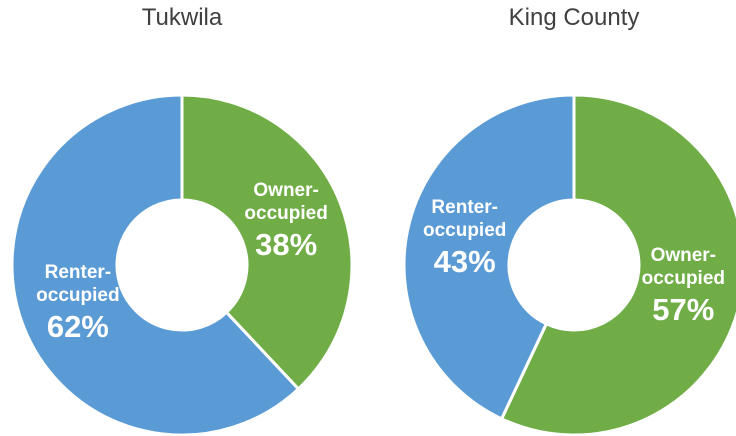 The height and width of the screenshot is (436, 736). I want to click on value-label: 43%, so click(464, 261).